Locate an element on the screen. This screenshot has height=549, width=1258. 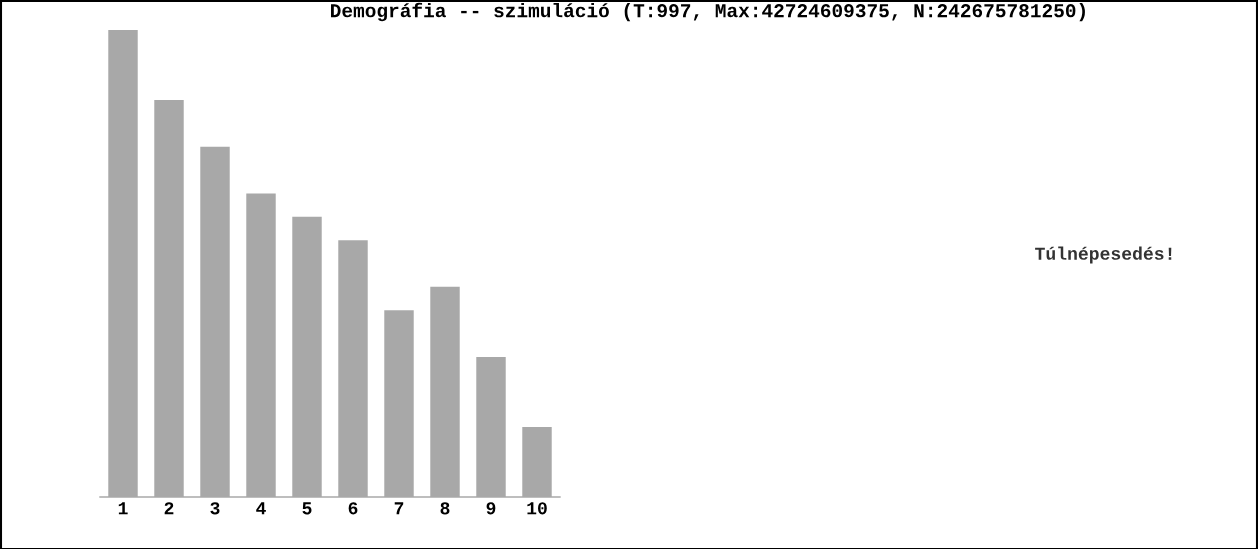
text: Túlnépesedés! is located at coordinates (1103, 255).